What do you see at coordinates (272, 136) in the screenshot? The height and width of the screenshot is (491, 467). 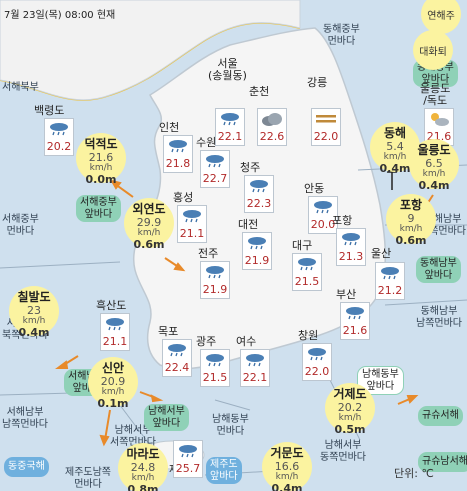 I see `city-temp: 22.6` at bounding box center [272, 136].